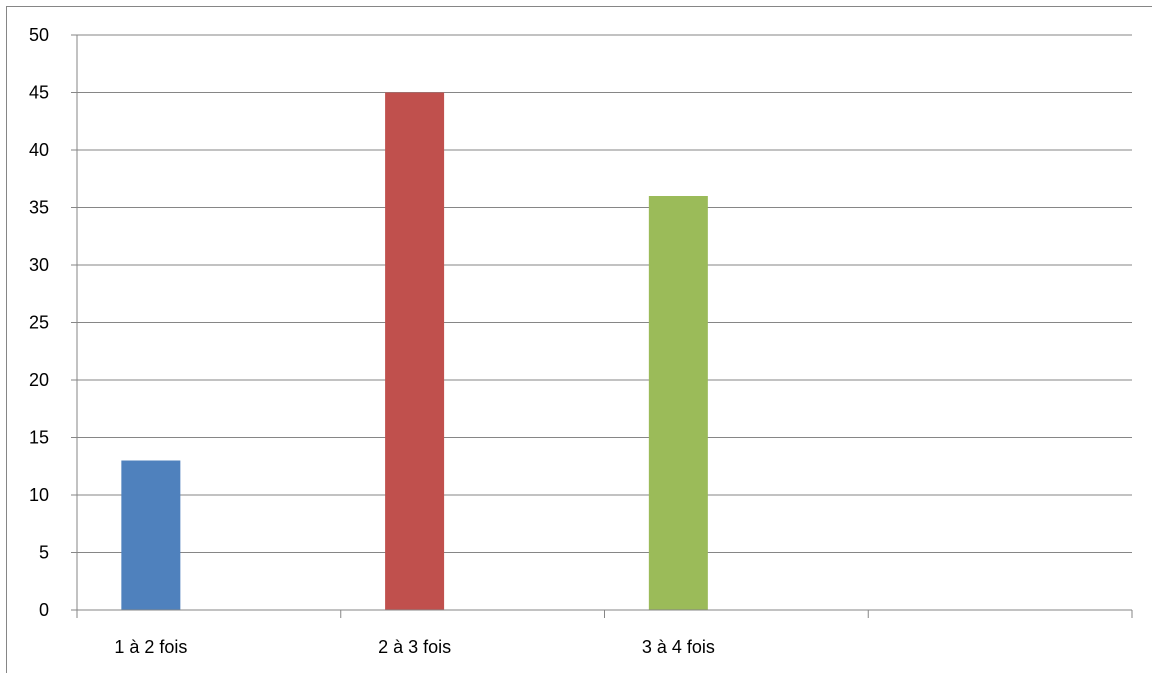 The image size is (1153, 674). What do you see at coordinates (39, 150) in the screenshot?
I see `y-tick-label: 40` at bounding box center [39, 150].